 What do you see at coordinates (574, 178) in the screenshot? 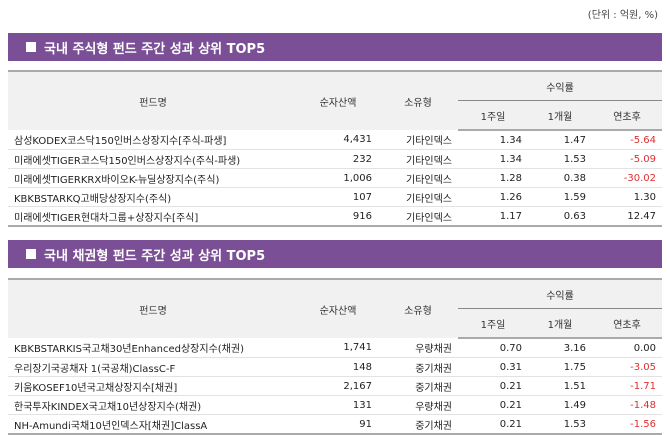
I see `return-1m: 0.38` at bounding box center [574, 178].